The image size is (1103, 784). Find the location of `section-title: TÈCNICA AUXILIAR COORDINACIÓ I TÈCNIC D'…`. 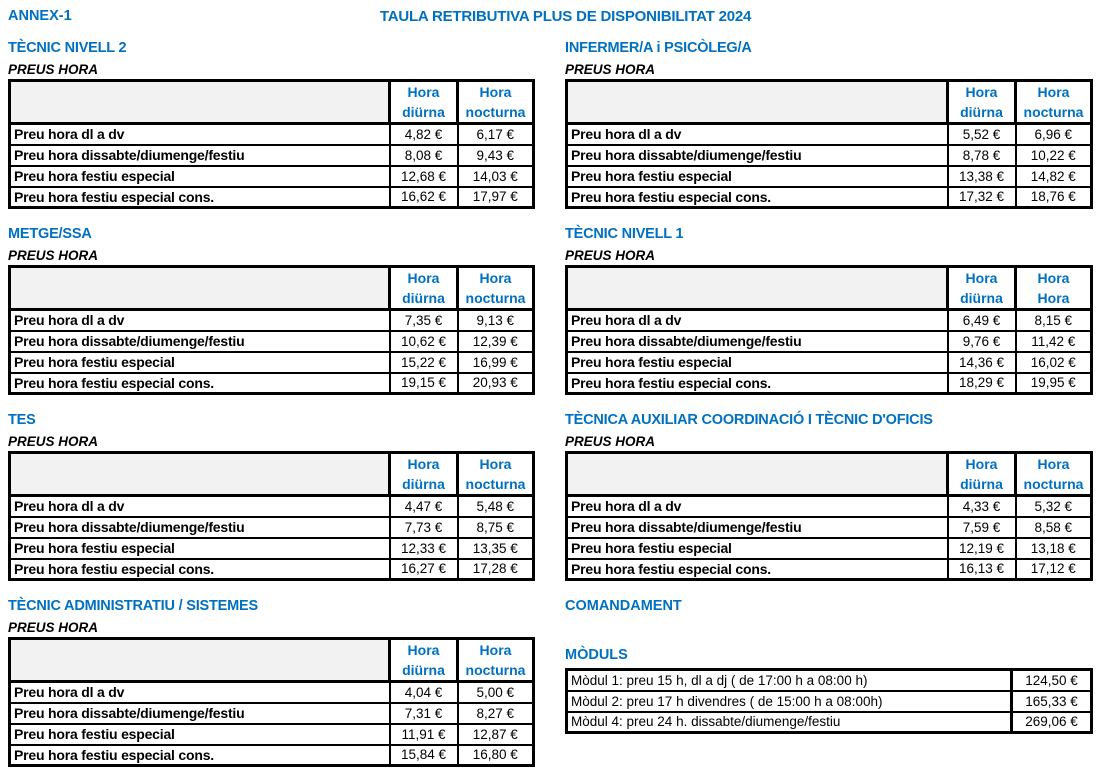

section-title: TÈCNICA AUXILIAR COORDINACIÓ I TÈCNIC D'… is located at coordinates (749, 420).